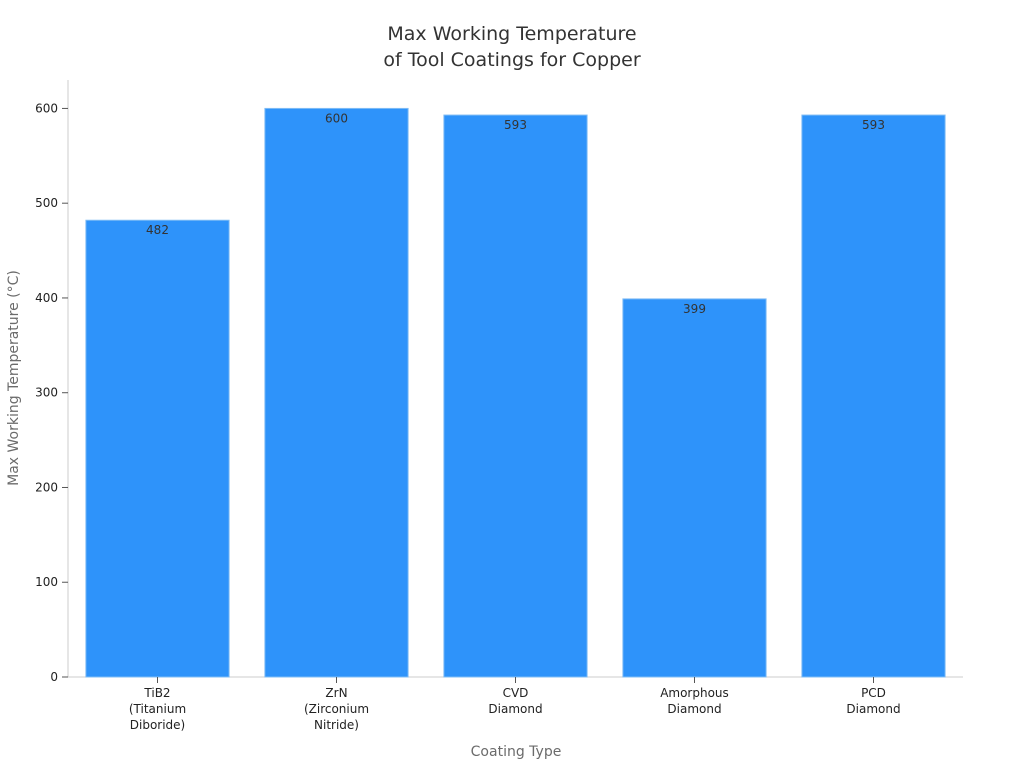  I want to click on x-tick-label: (Zirconium, so click(336, 709).